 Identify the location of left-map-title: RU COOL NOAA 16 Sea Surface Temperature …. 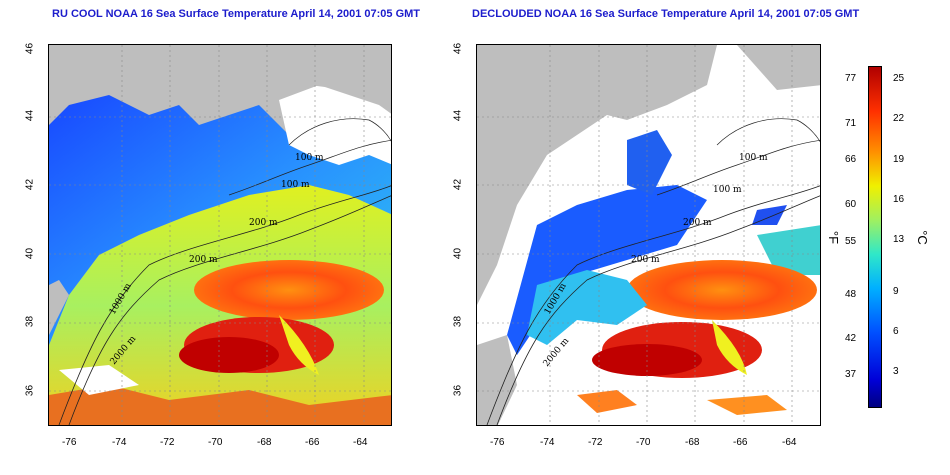
(236, 14).